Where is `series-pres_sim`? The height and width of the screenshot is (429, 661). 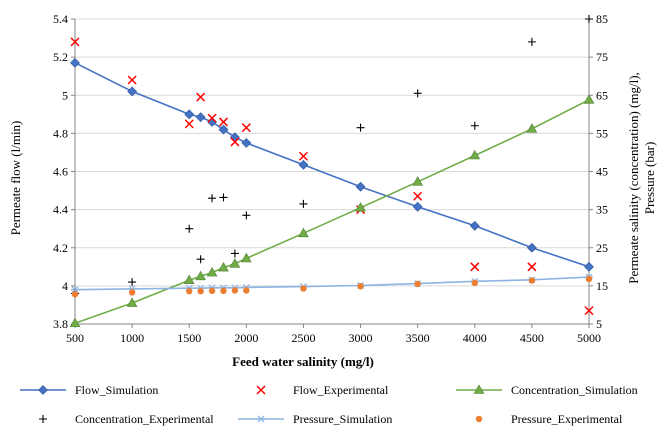
series-pres_sim is located at coordinates (332, 283).